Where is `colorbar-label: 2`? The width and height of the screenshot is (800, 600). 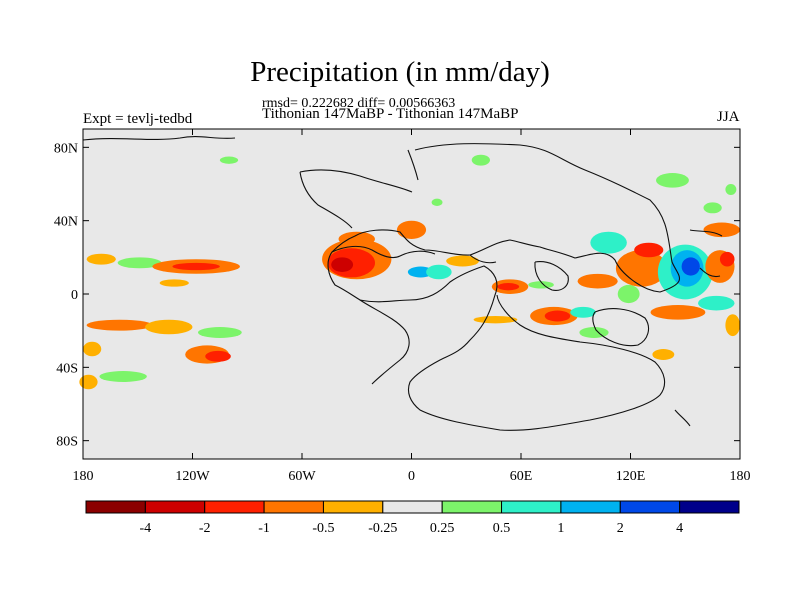
colorbar-label: 2 is located at coordinates (620, 528).